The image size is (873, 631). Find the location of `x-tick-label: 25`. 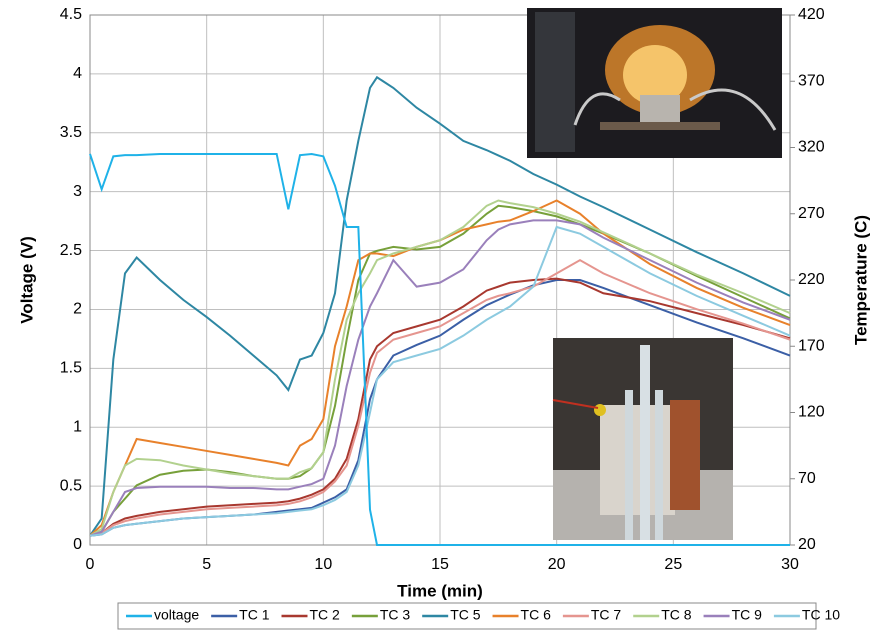

x-tick-label: 25 is located at coordinates (673, 564).